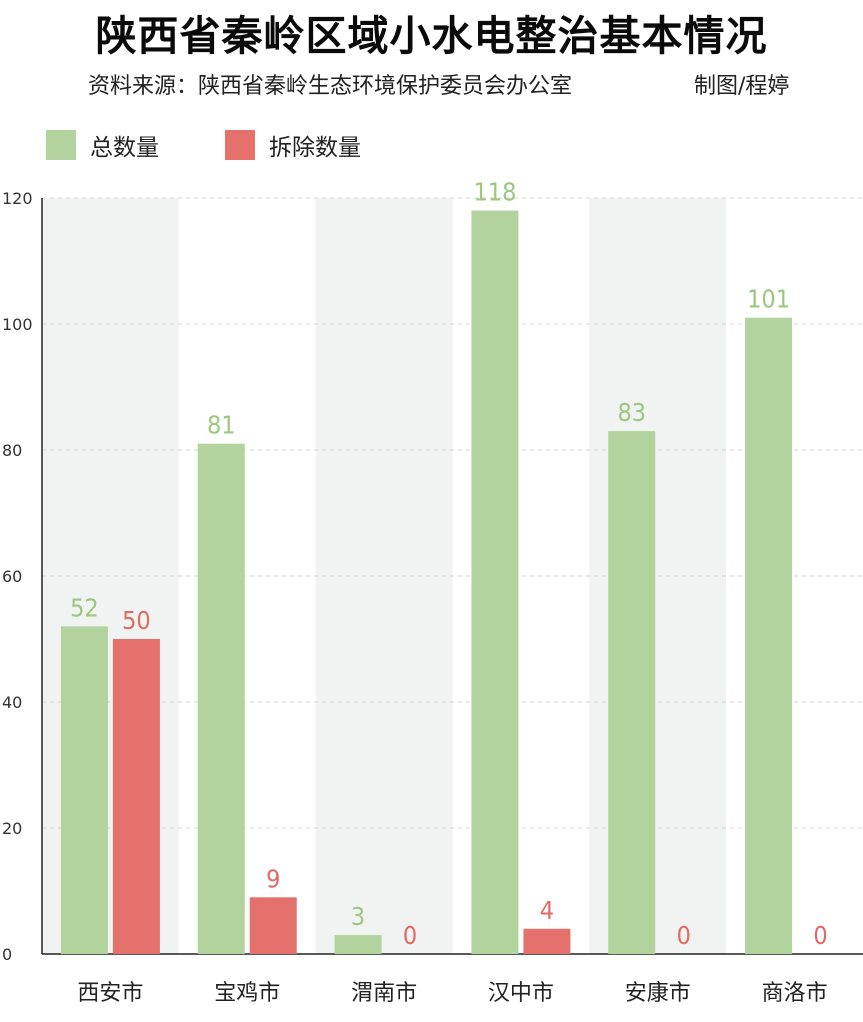  Describe the element at coordinates (84, 607) in the screenshot. I see `data-label-total: 52` at that location.